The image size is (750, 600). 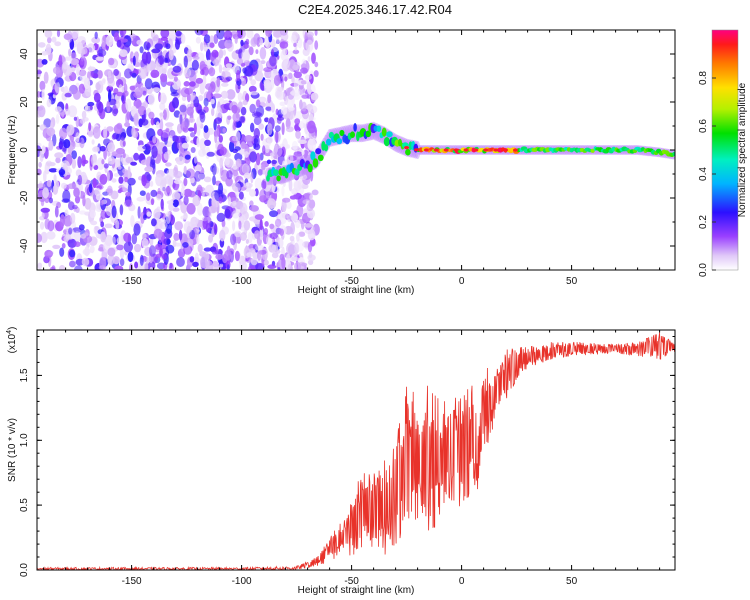 I want to click on snr-scale-exp: 4, so click(x=9, y=332).